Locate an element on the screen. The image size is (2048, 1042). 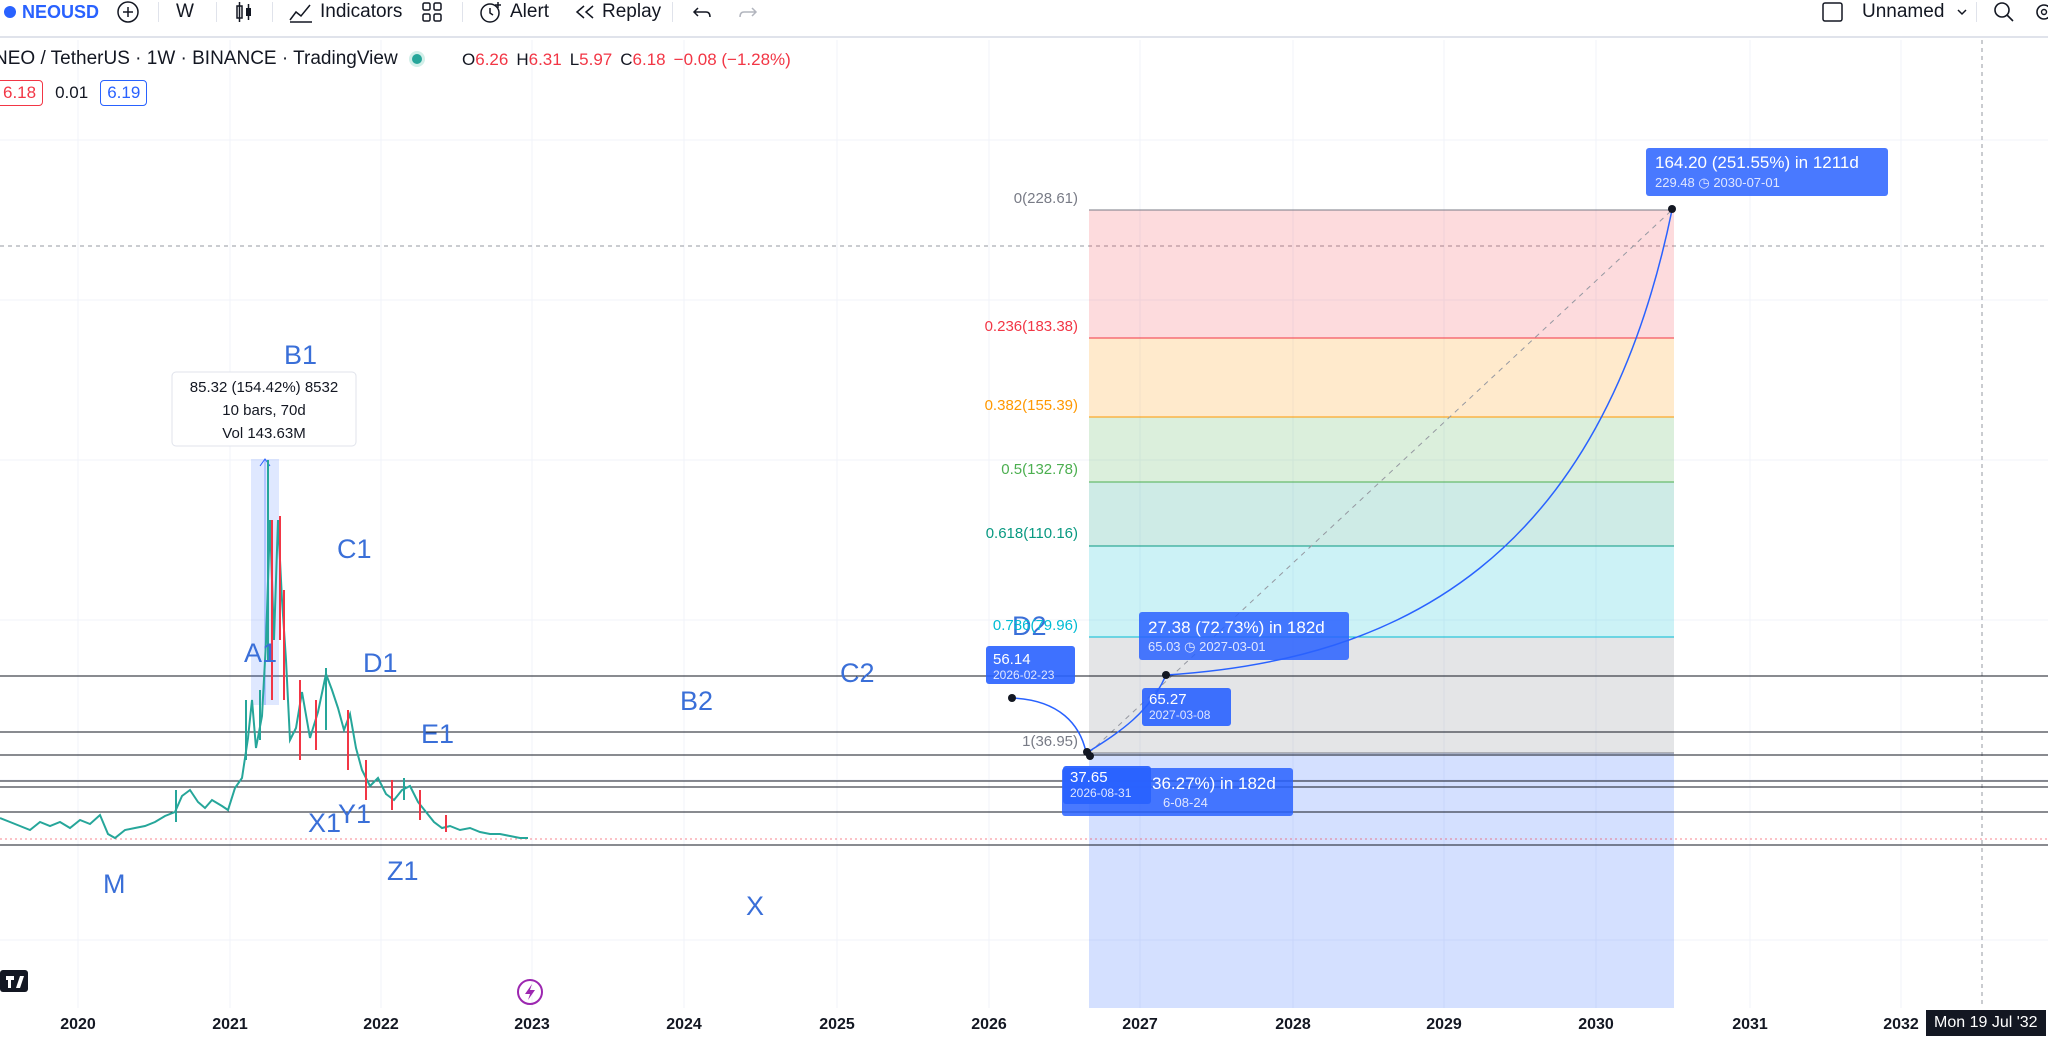
layouts-button is located at coordinates (432, 12).